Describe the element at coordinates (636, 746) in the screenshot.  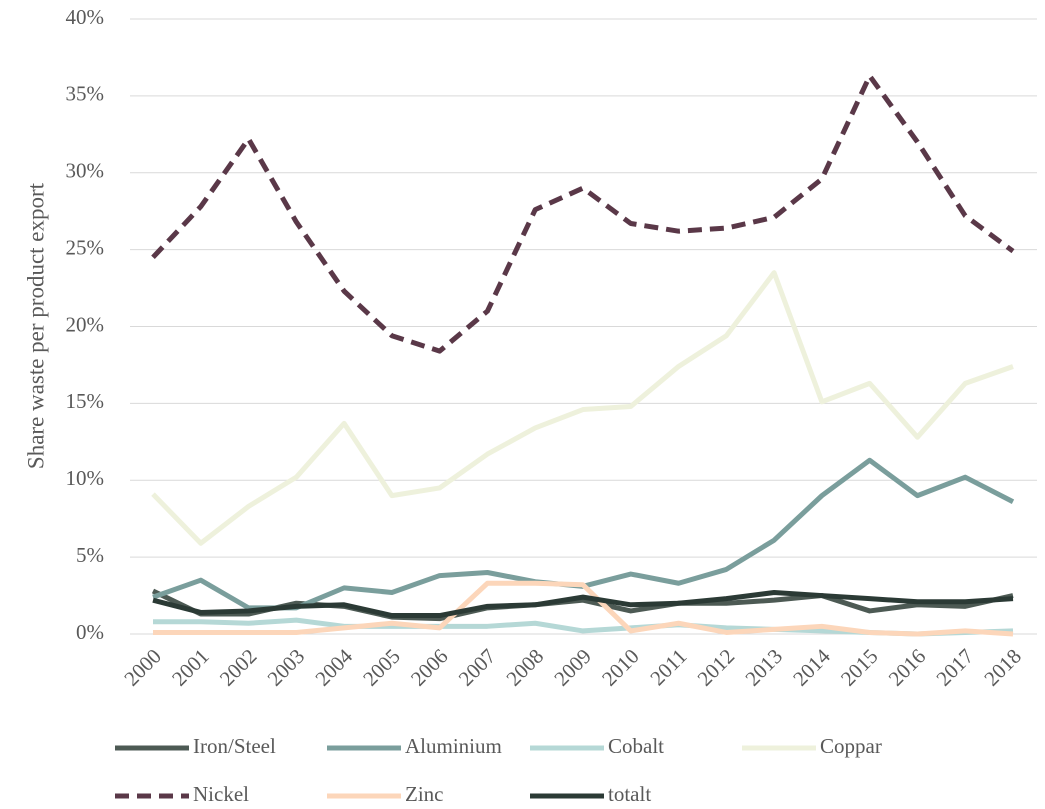
I see `legend-label: Cobalt` at that location.